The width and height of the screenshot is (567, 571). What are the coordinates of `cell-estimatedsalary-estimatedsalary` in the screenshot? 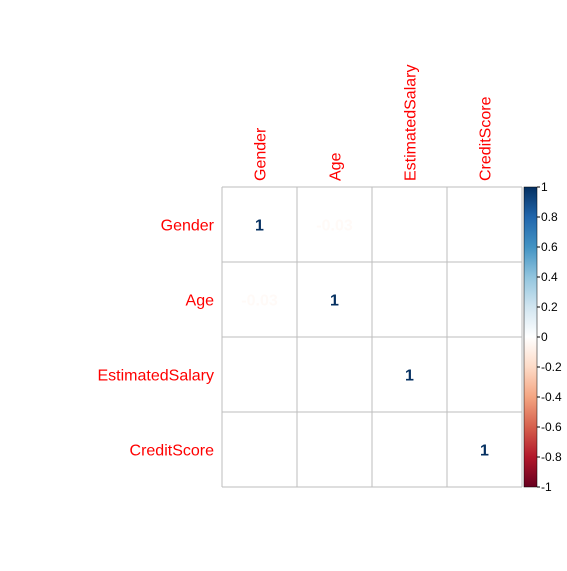 It's located at (409, 374).